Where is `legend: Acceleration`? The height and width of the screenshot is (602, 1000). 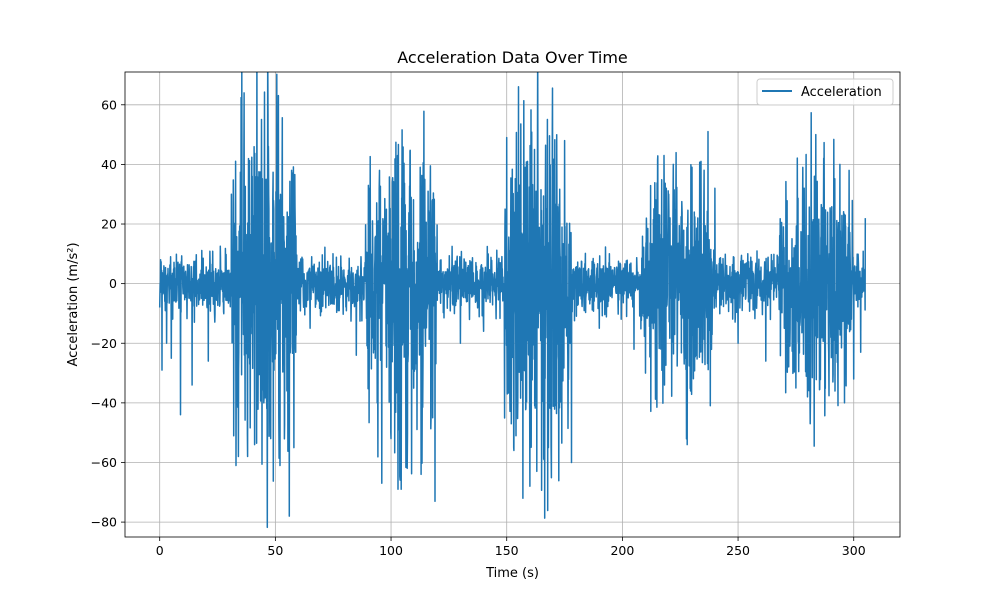 legend: Acceleration is located at coordinates (825, 92).